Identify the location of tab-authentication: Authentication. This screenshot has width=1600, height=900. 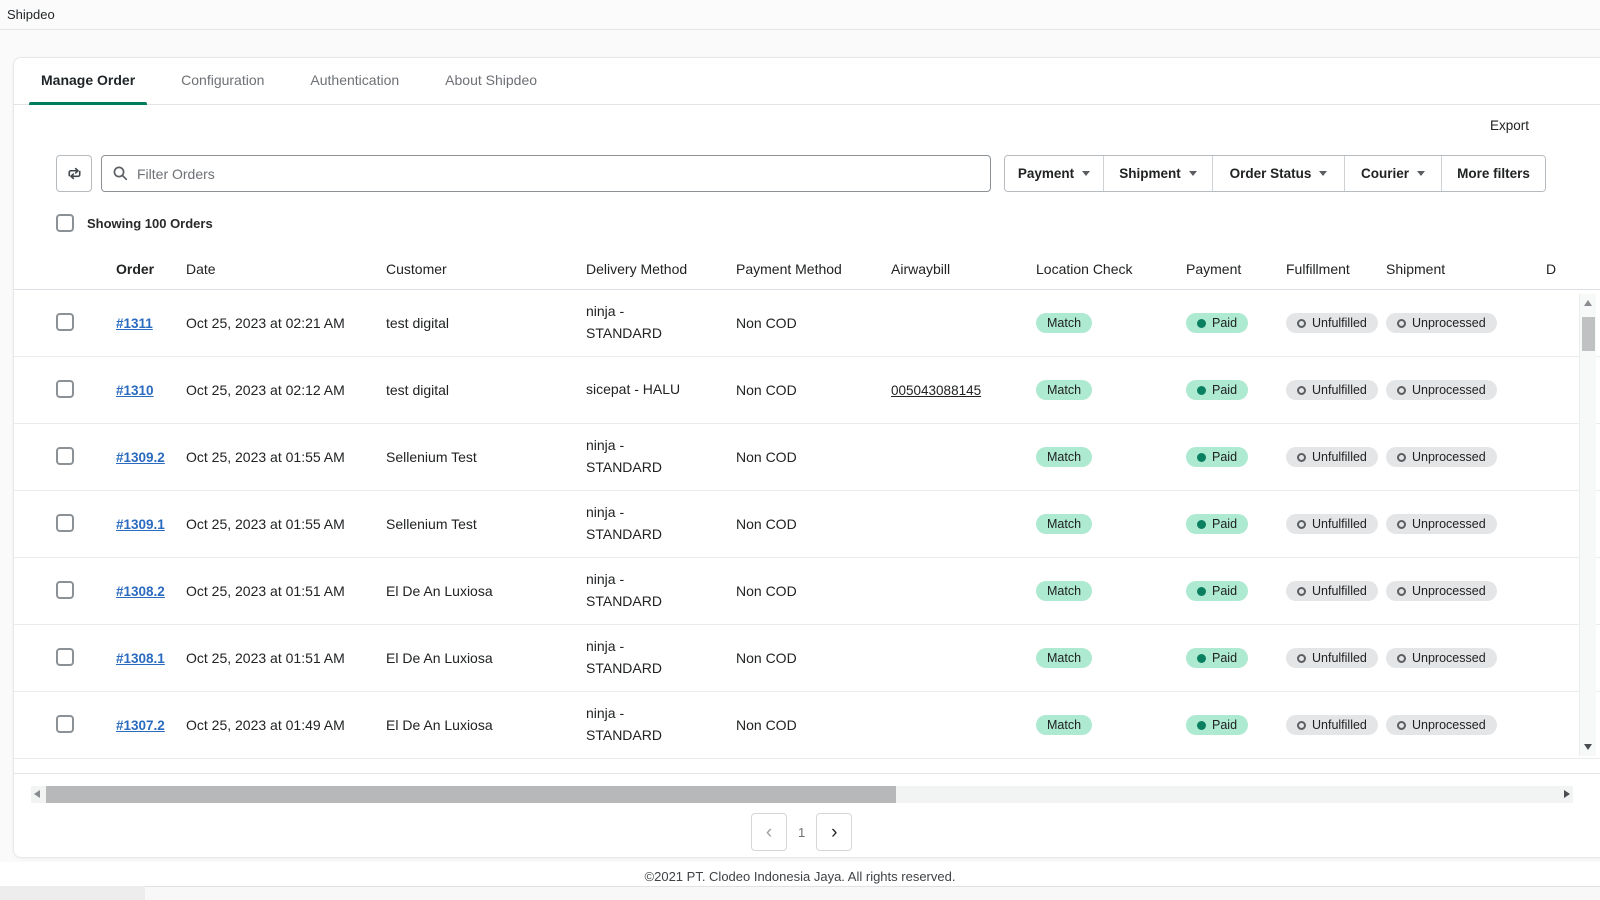
(355, 80).